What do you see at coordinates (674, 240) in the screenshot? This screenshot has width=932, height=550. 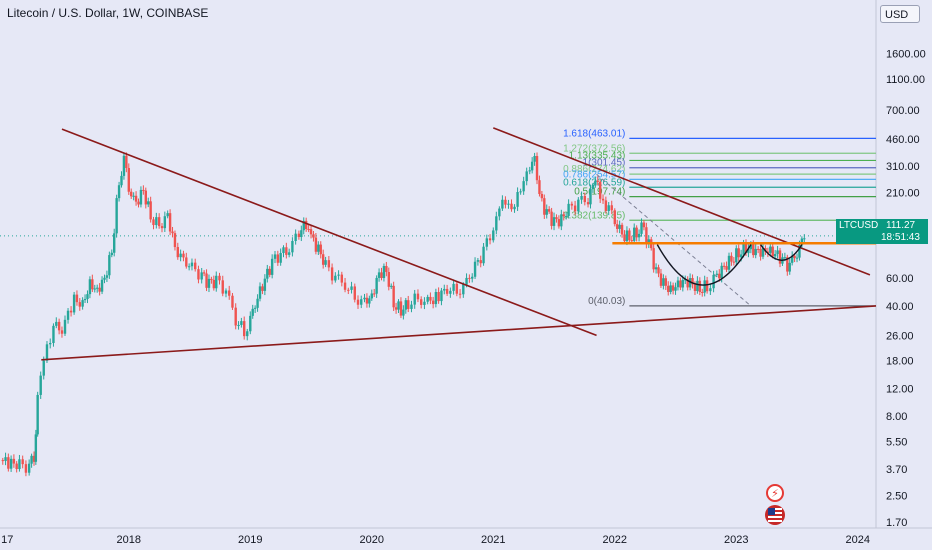 I see `fib-anchor-line` at bounding box center [674, 240].